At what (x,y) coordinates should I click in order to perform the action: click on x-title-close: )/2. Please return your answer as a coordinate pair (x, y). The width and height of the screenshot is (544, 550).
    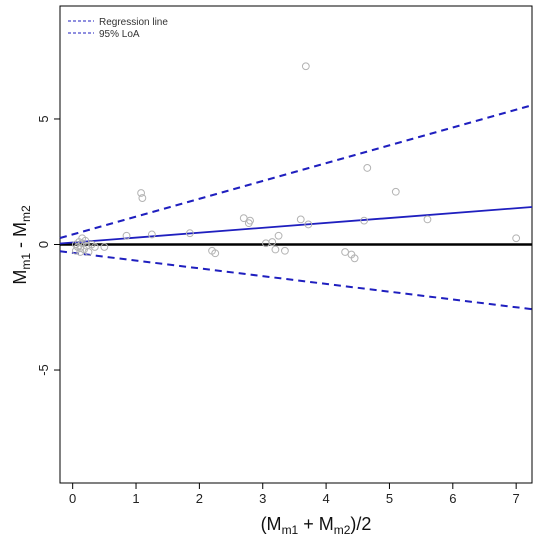
    Looking at the image, I should click on (360, 524).